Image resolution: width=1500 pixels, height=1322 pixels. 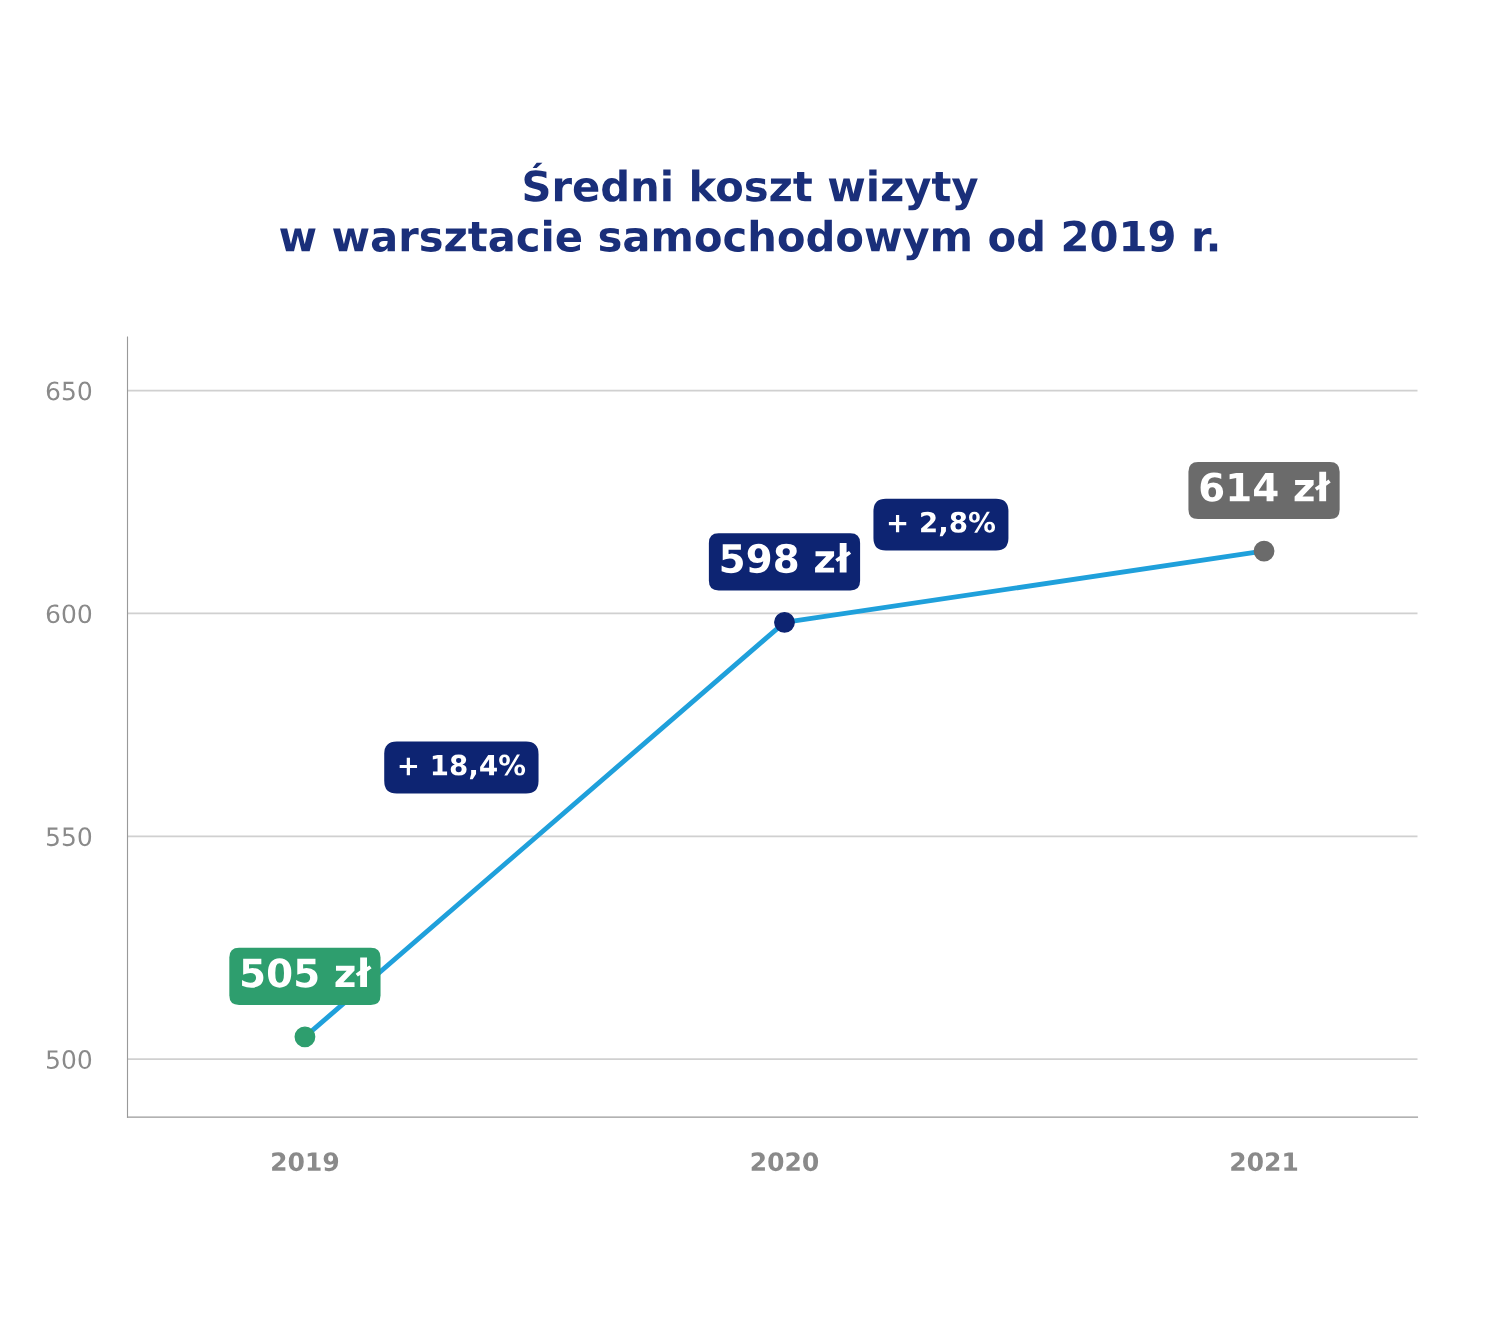 I want to click on y-tick-label: 500, so click(x=69, y=1059).